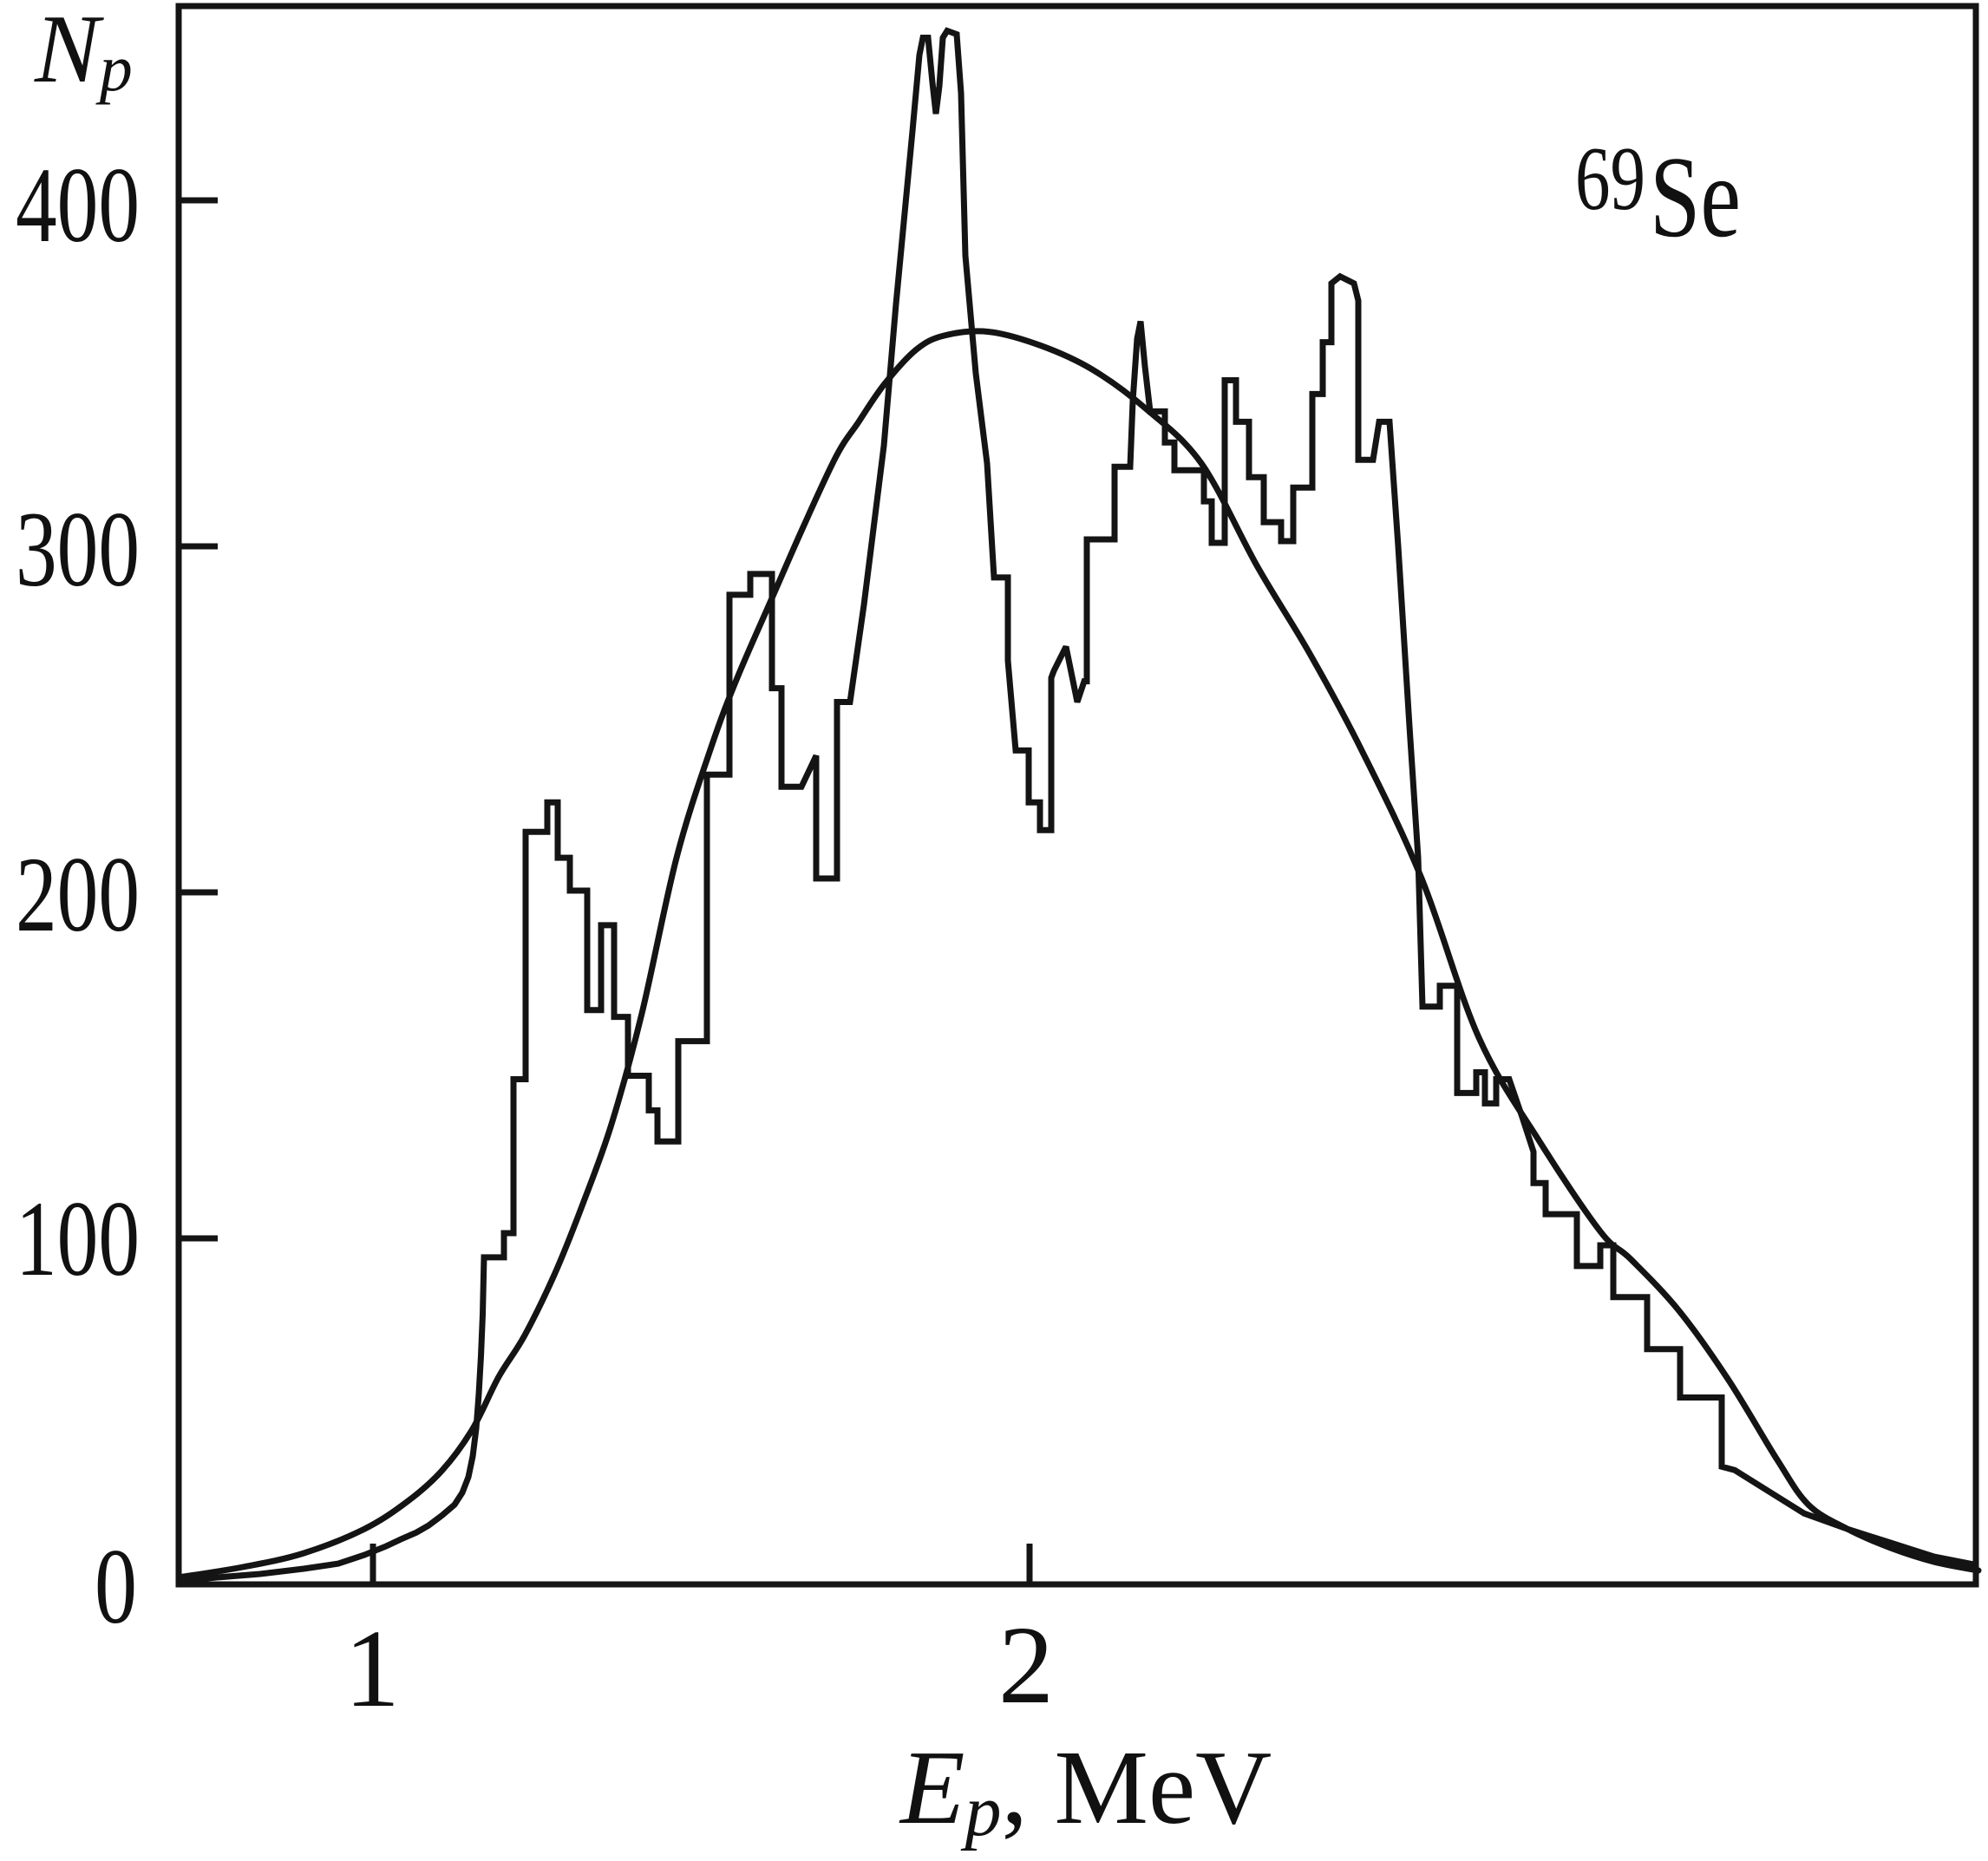  I want to click on svg-text: 69, so click(1610, 178).